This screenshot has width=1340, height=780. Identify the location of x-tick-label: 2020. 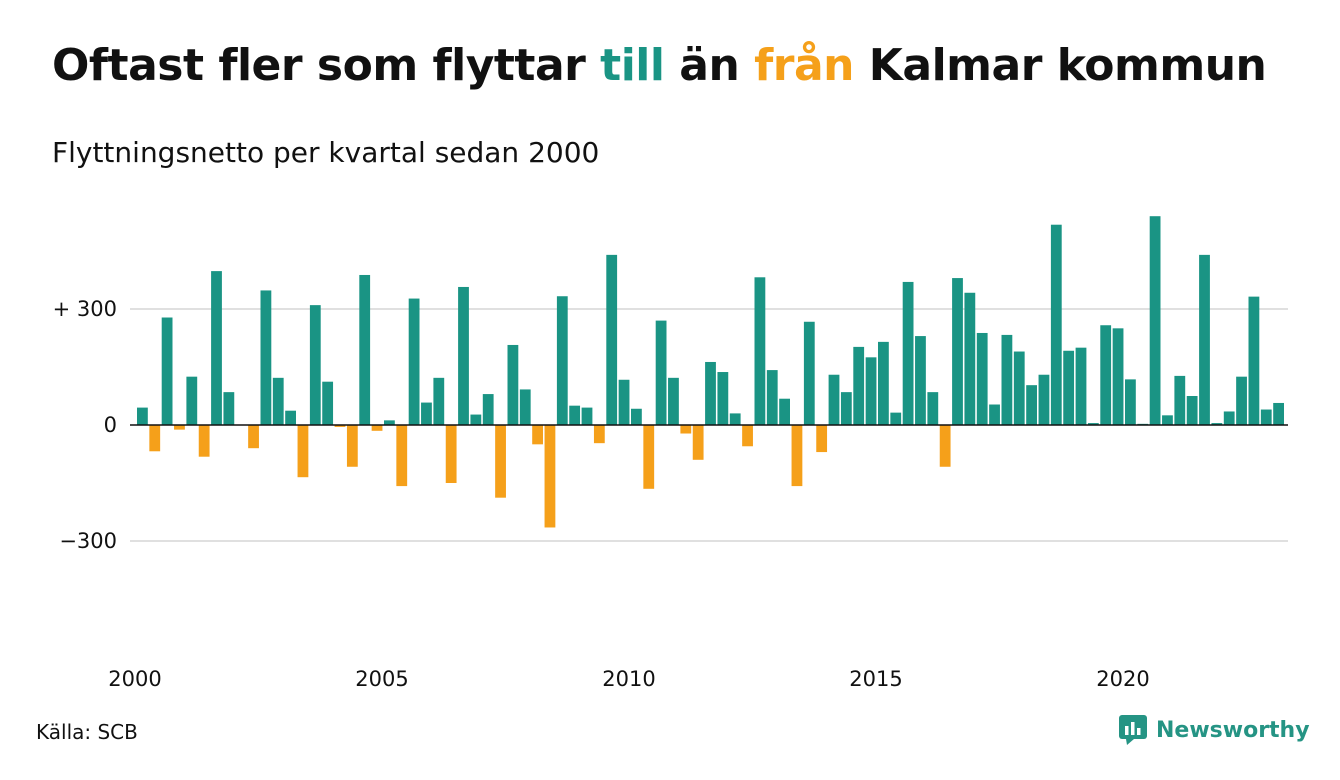
(1122, 679).